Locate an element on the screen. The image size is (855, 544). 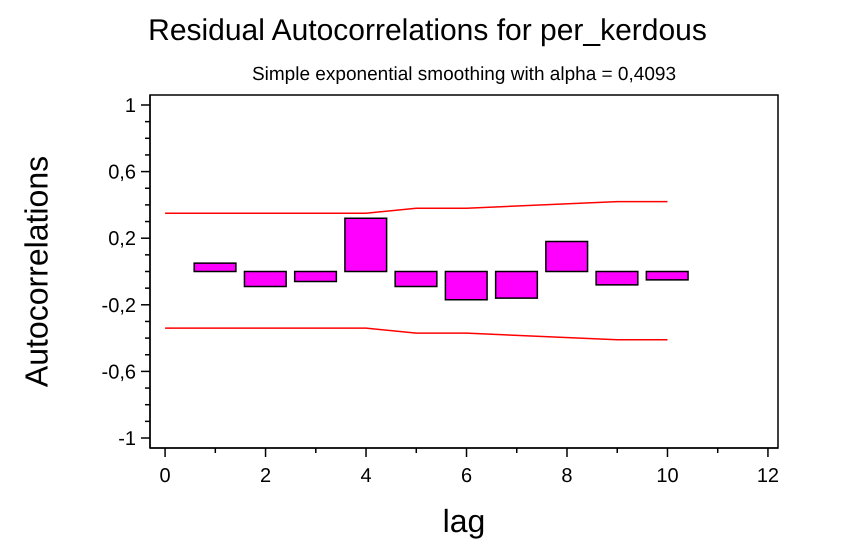
x-tick-label: 10 is located at coordinates (667, 476).